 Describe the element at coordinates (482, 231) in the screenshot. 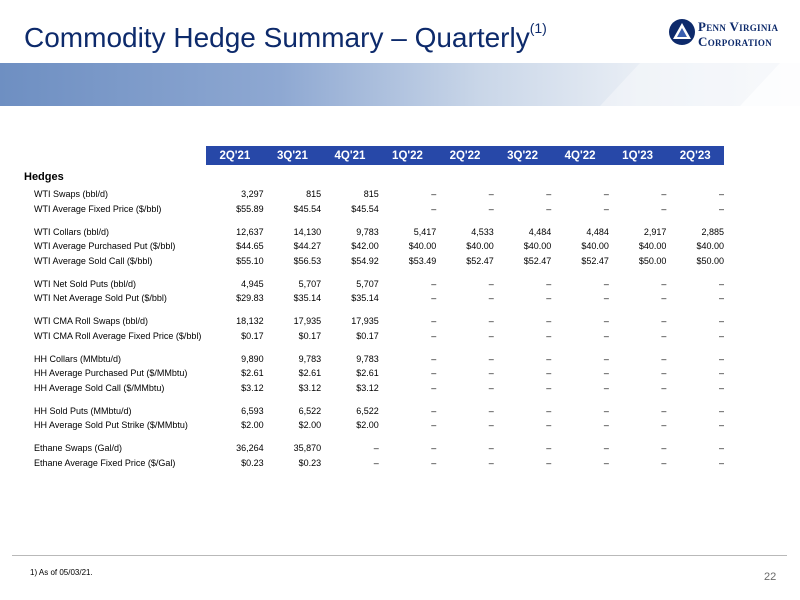

I see `table-cell: 4,533` at that location.